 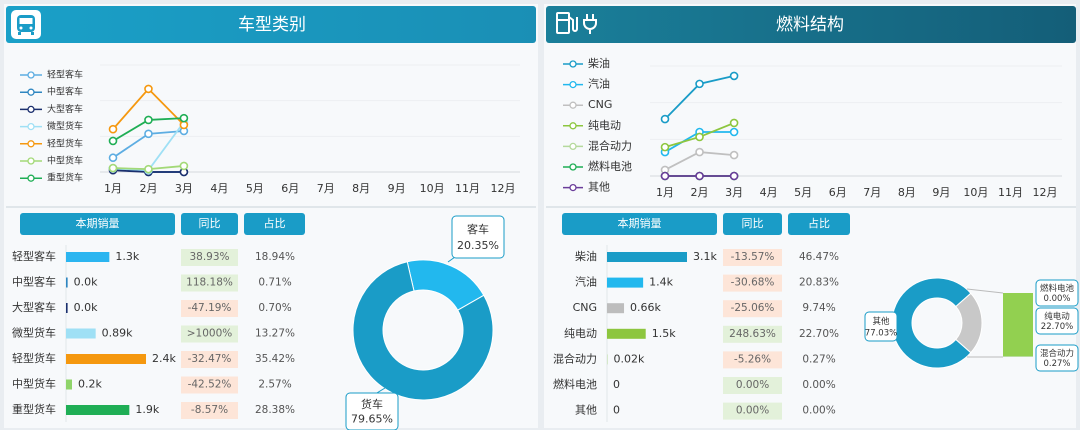 What do you see at coordinates (753, 283) in the screenshot?
I see `yoy: -30.68%` at bounding box center [753, 283].